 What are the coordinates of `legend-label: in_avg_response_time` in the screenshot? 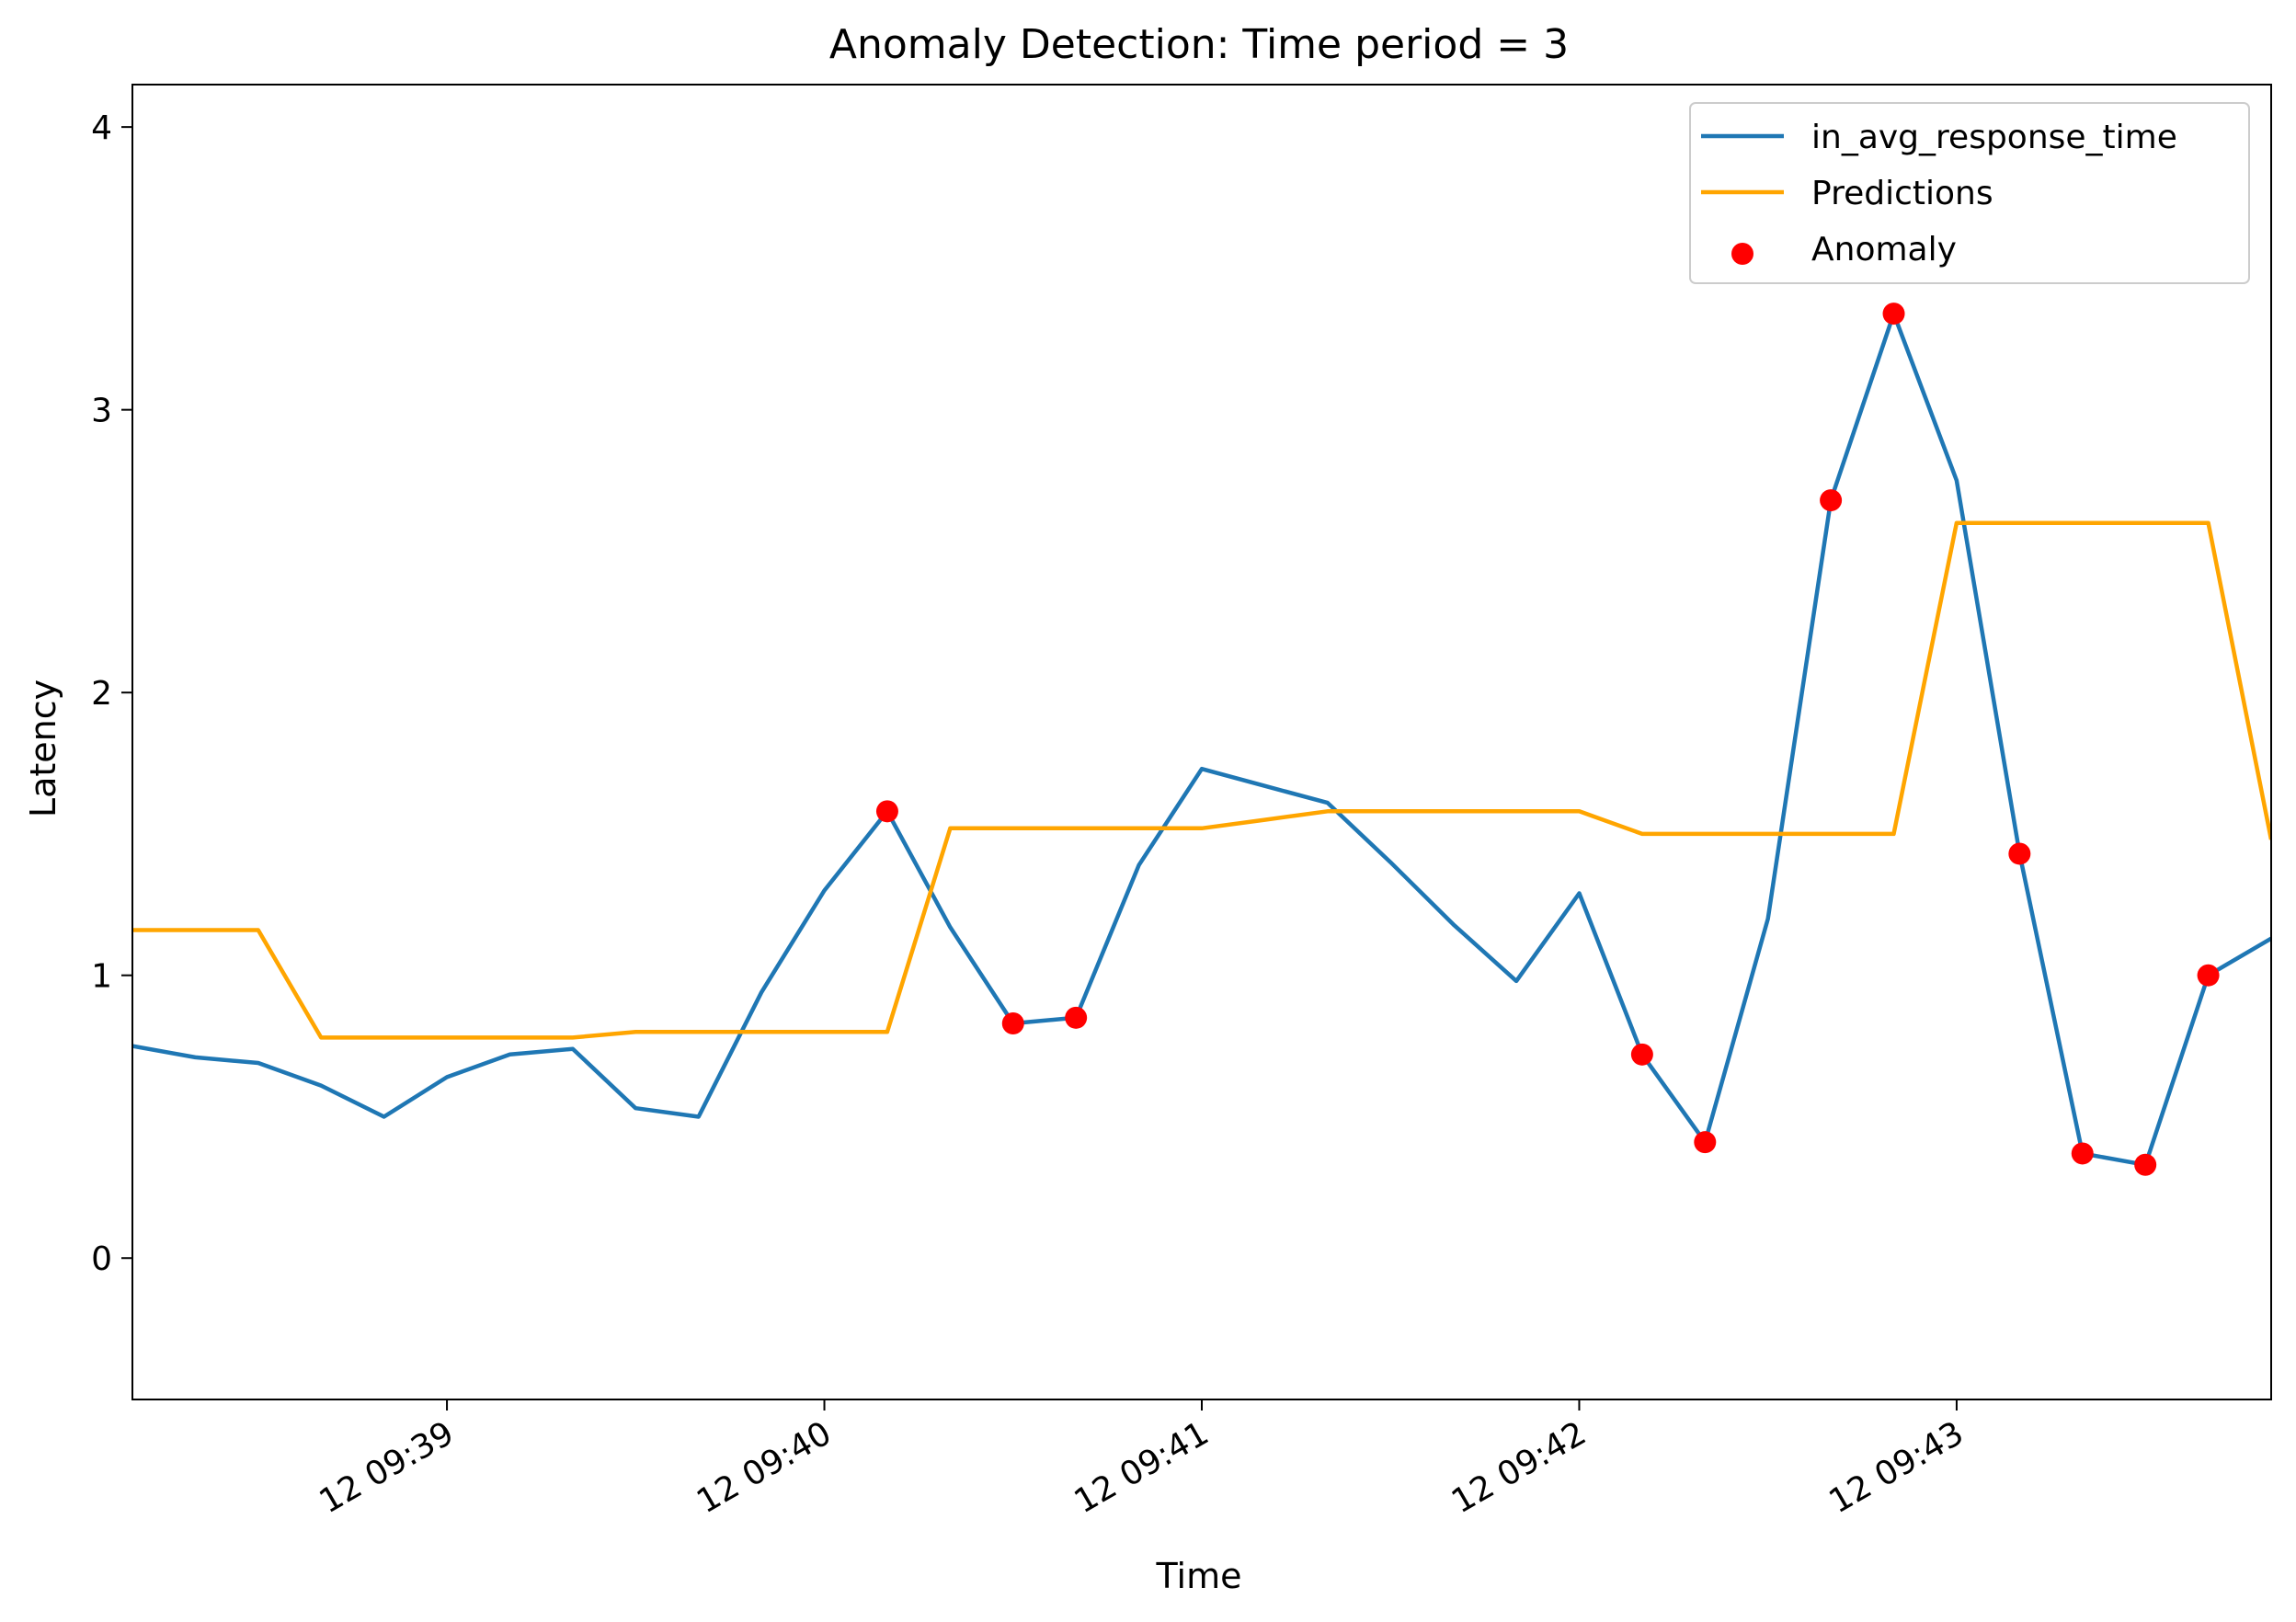 It's located at (1994, 137).